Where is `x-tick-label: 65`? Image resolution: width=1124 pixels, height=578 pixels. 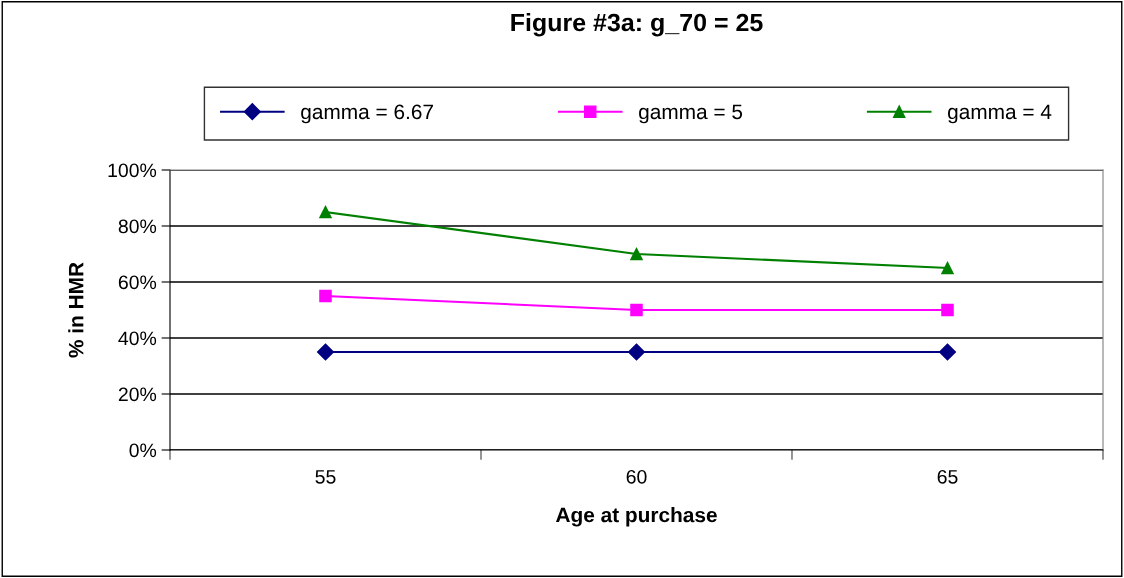 x-tick-label: 65 is located at coordinates (947, 476).